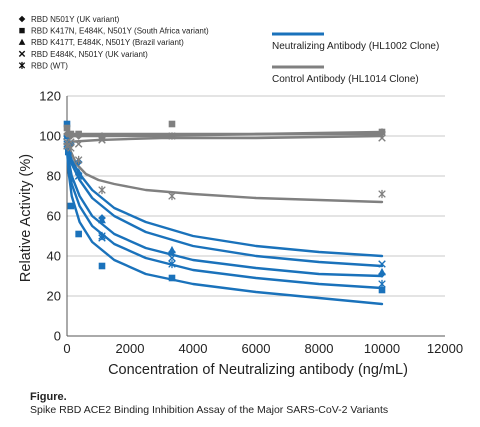 This screenshot has height=427, width=480. I want to click on x-tick-label: 2000, so click(130, 348).